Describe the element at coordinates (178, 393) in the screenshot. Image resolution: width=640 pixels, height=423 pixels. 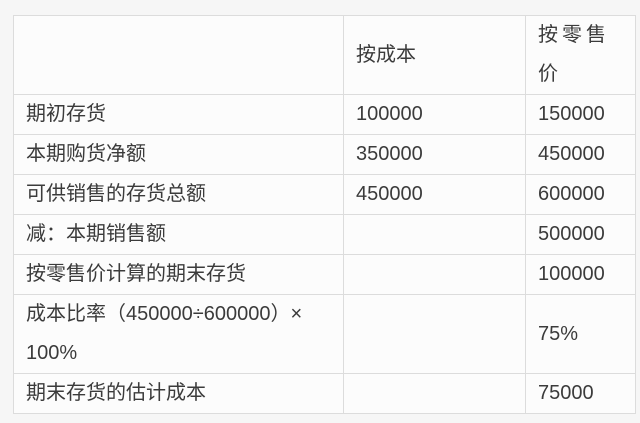
I see `row-label-cell: 期末存货的估计成本` at that location.